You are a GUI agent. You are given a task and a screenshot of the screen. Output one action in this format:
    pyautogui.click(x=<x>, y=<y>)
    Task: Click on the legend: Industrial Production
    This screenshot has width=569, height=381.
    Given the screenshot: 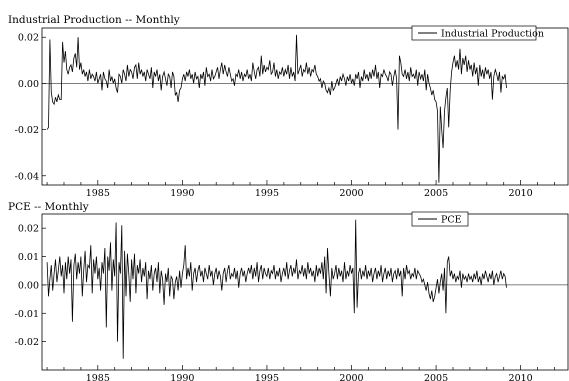 What is the action you would take?
    pyautogui.click(x=477, y=33)
    